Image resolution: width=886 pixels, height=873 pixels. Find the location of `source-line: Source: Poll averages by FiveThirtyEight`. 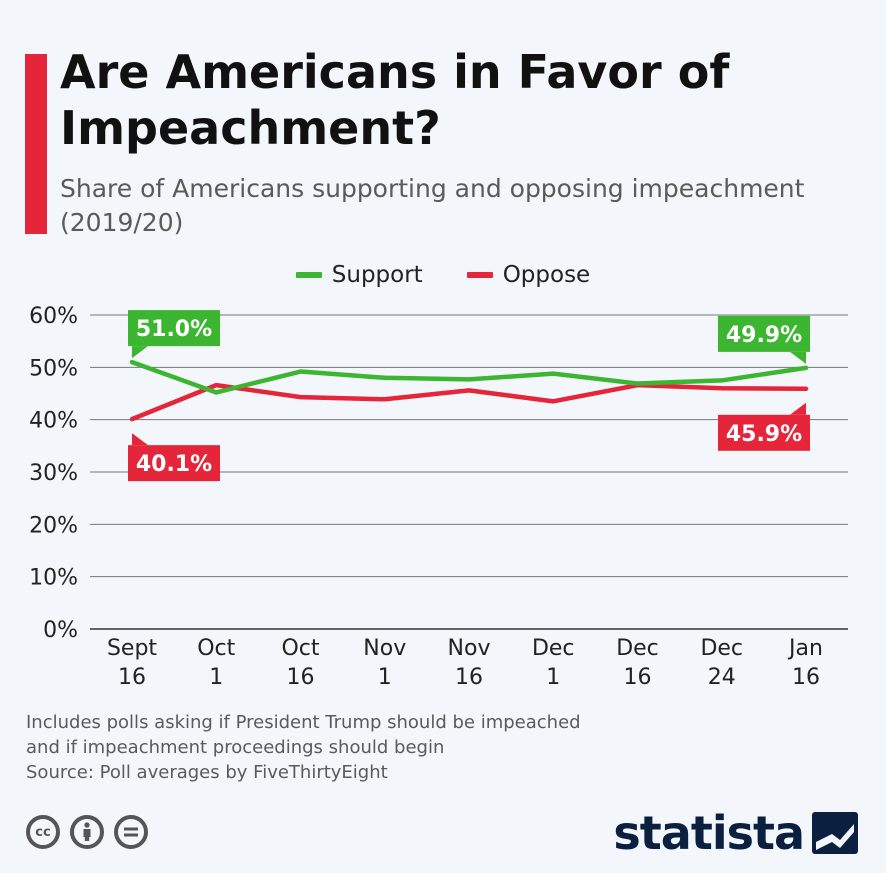

source-line: Source: Poll averages by FiveThirtyEight is located at coordinates (207, 772).